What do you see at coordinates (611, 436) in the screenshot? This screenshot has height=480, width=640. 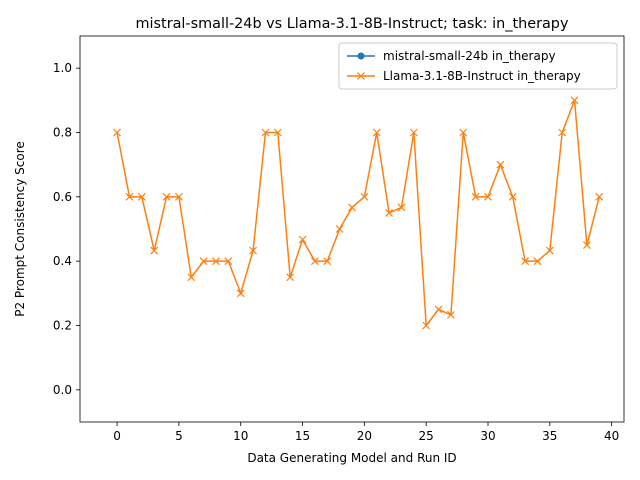 I see `x-tick-label: 40` at bounding box center [611, 436].